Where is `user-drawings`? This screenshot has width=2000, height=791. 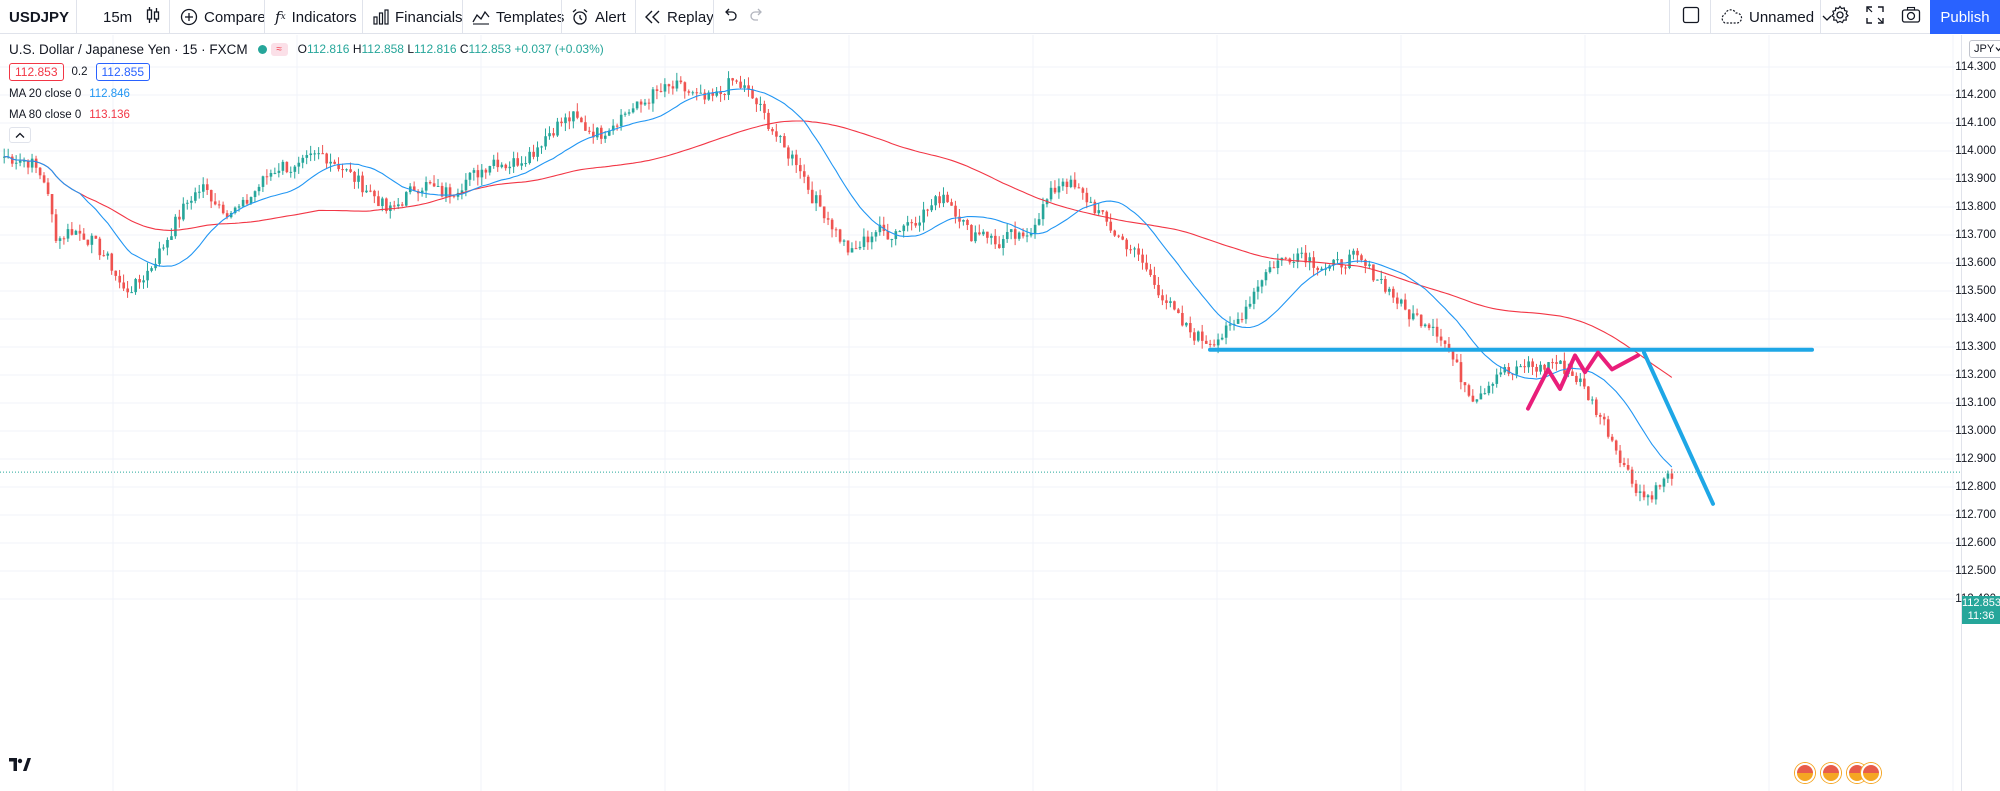 user-drawings is located at coordinates (1511, 426).